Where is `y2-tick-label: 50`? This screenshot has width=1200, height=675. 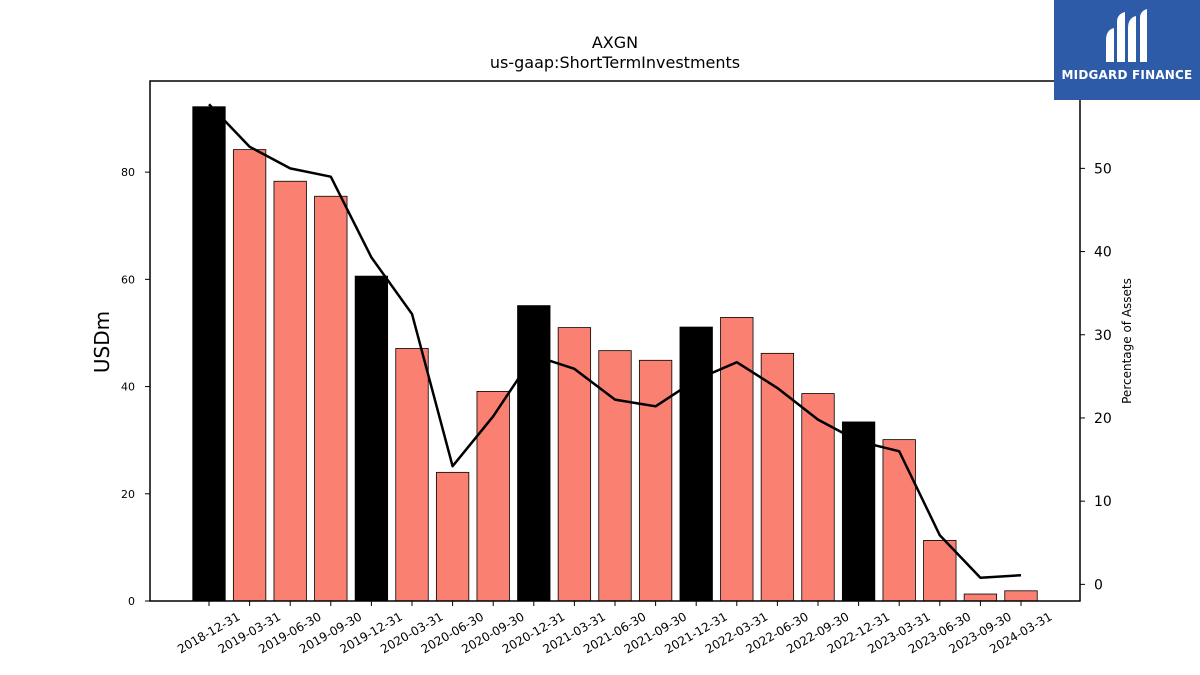
y2-tick-label: 50 is located at coordinates (1103, 169).